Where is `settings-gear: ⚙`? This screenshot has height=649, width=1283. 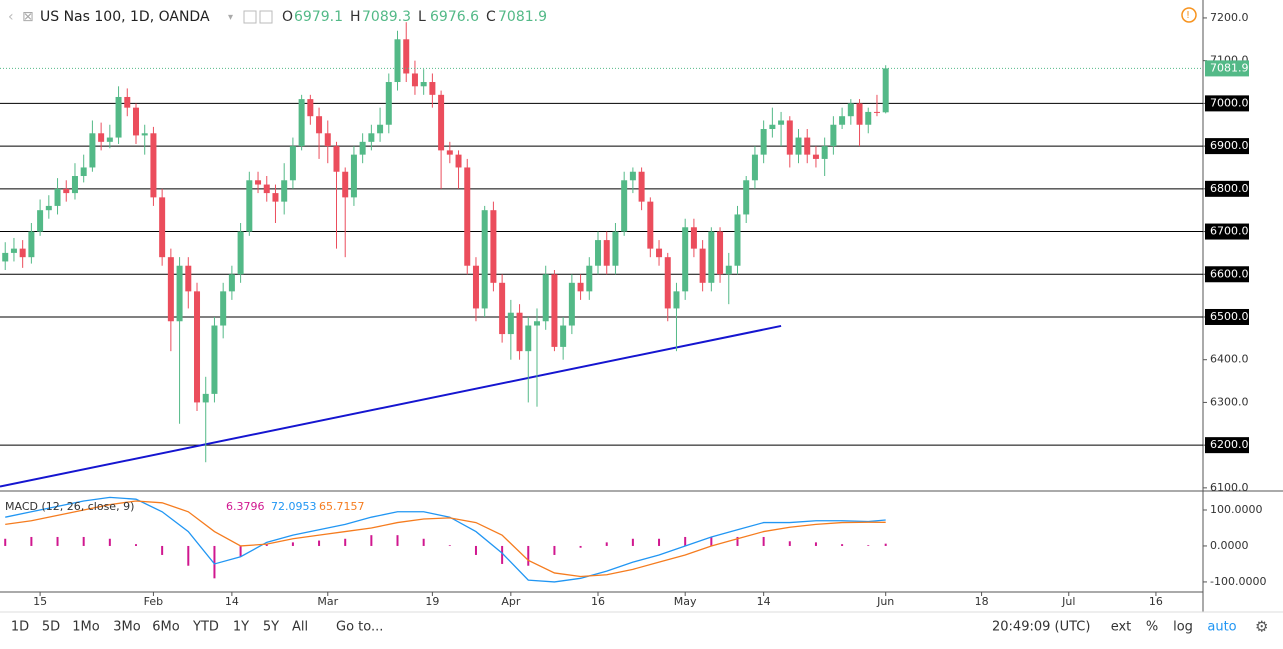
settings-gear: ⚙ is located at coordinates (1261, 627).